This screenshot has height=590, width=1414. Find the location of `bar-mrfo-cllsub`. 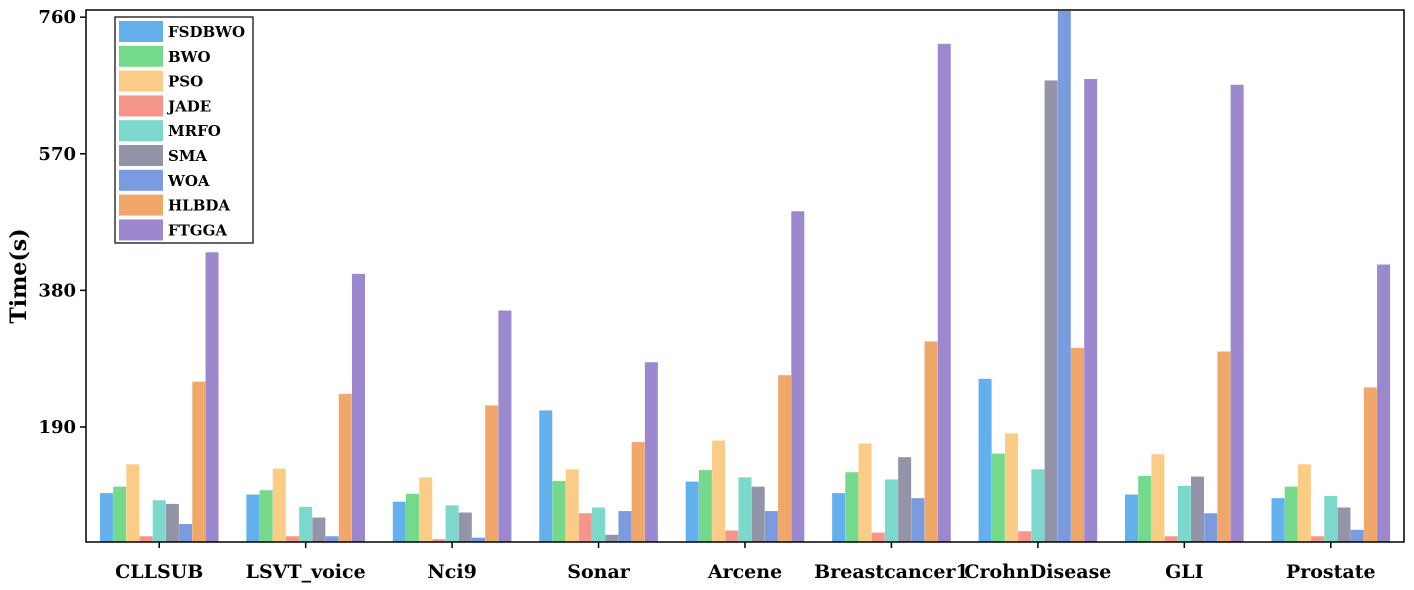

bar-mrfo-cllsub is located at coordinates (159, 521).